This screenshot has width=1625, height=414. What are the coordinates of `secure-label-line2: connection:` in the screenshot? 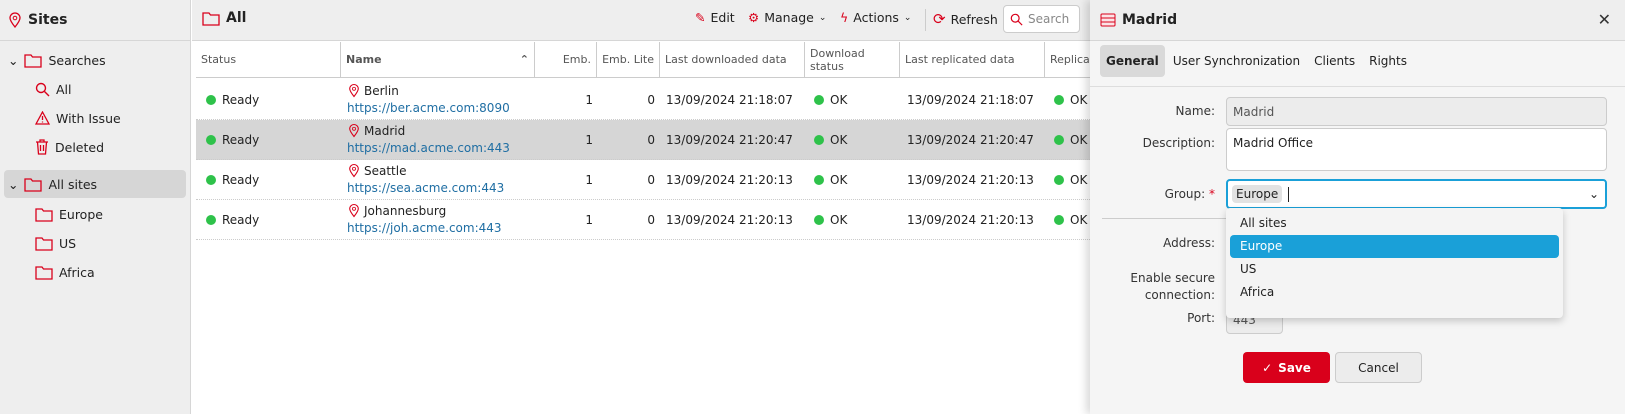 It's located at (1179, 295).